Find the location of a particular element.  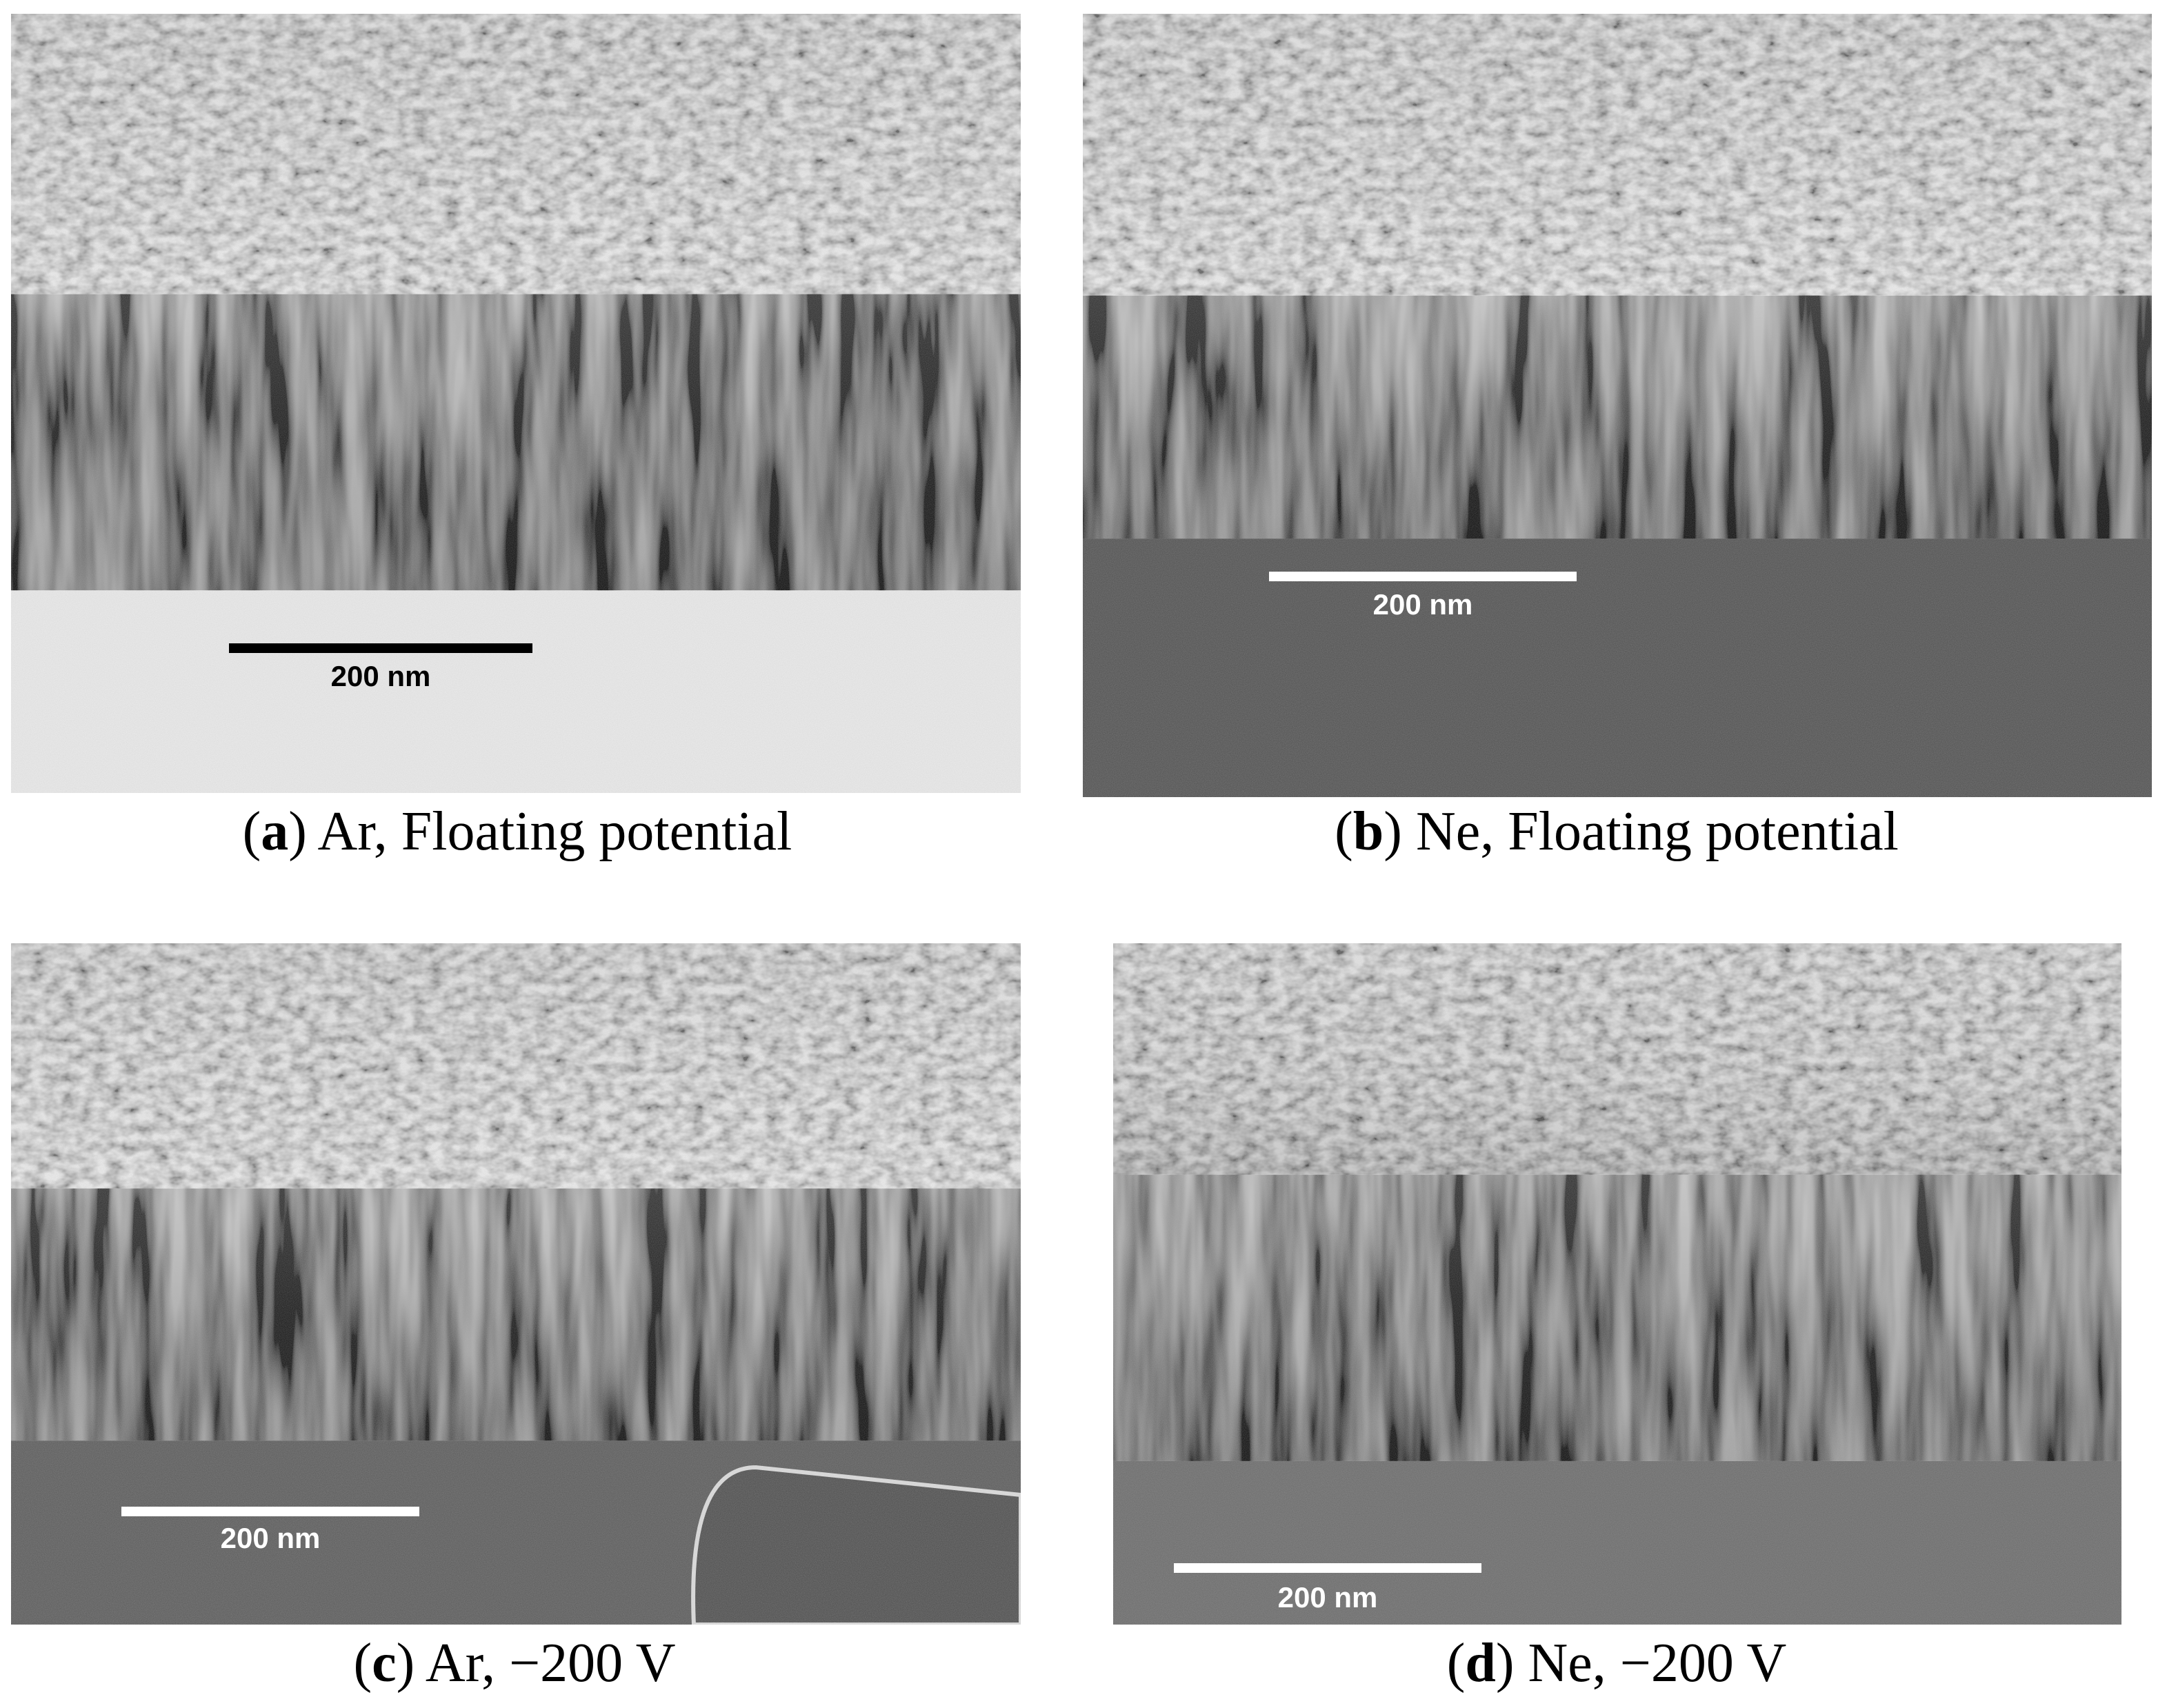

caption-text: ) Ne, Floating potential is located at coordinates (1641, 831).